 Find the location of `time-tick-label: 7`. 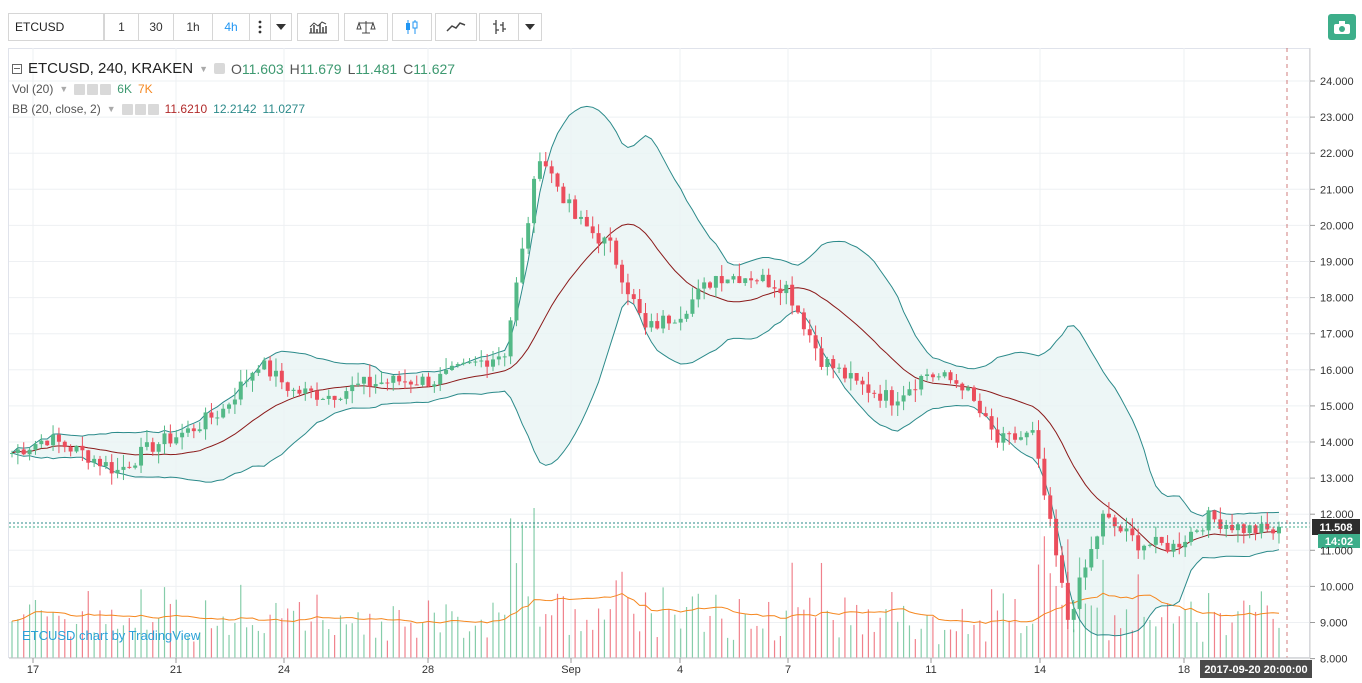

time-tick-label: 7 is located at coordinates (788, 670).